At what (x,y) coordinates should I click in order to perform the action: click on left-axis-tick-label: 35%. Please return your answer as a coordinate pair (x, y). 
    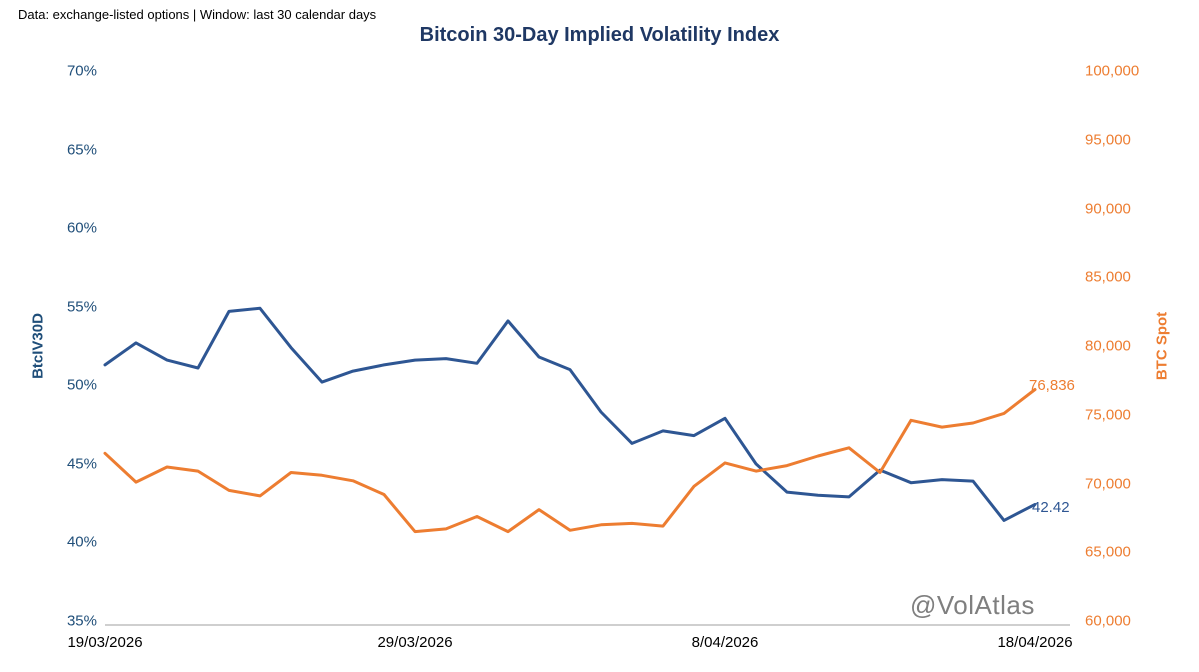
    Looking at the image, I should click on (81, 621).